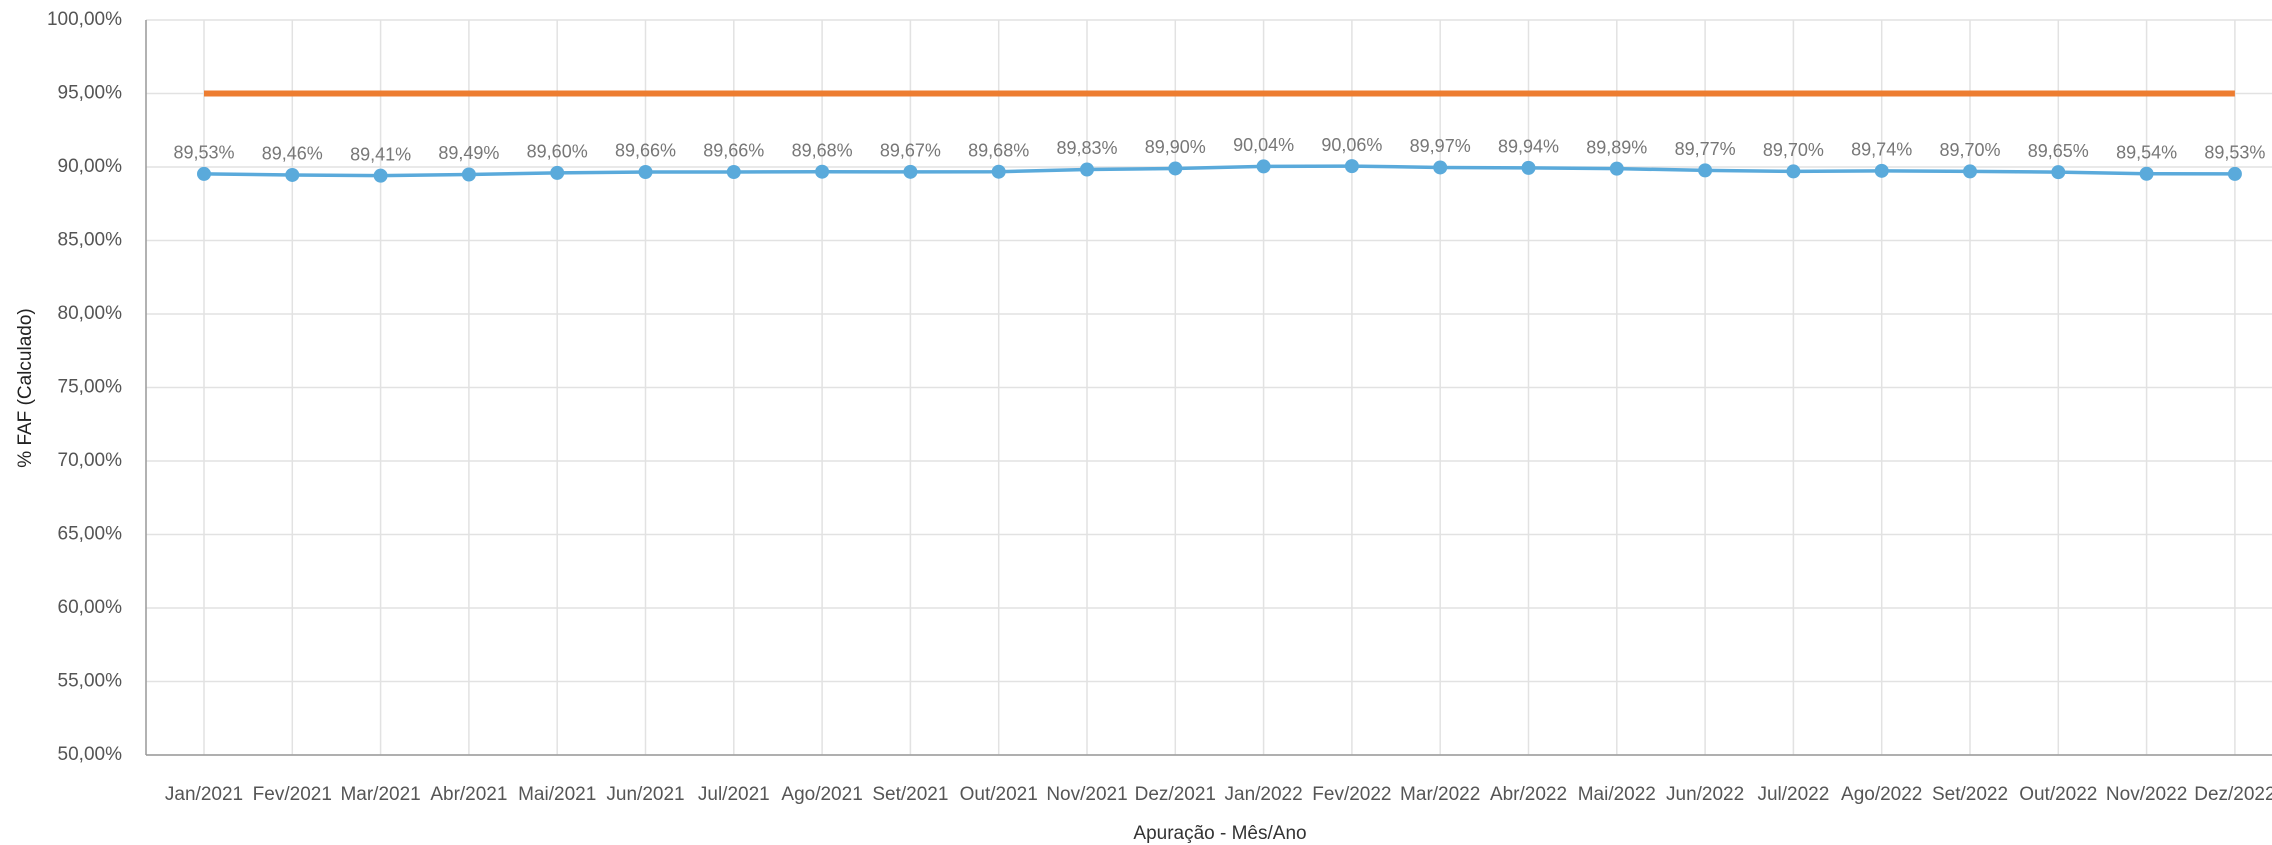  I want to click on data-label: 89,67%, so click(910, 151).